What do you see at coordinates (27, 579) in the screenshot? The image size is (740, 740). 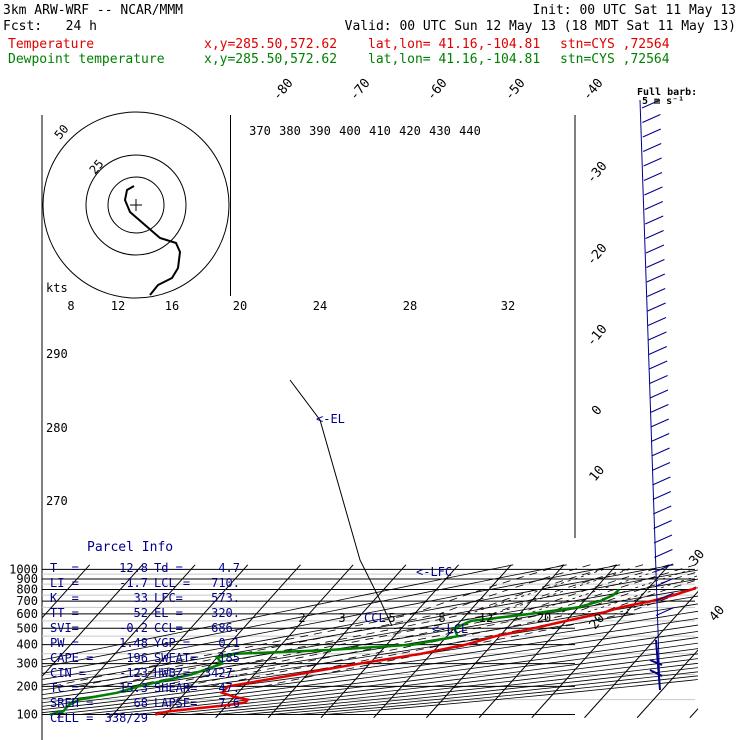 I see `pressure-label: 900` at bounding box center [27, 579].